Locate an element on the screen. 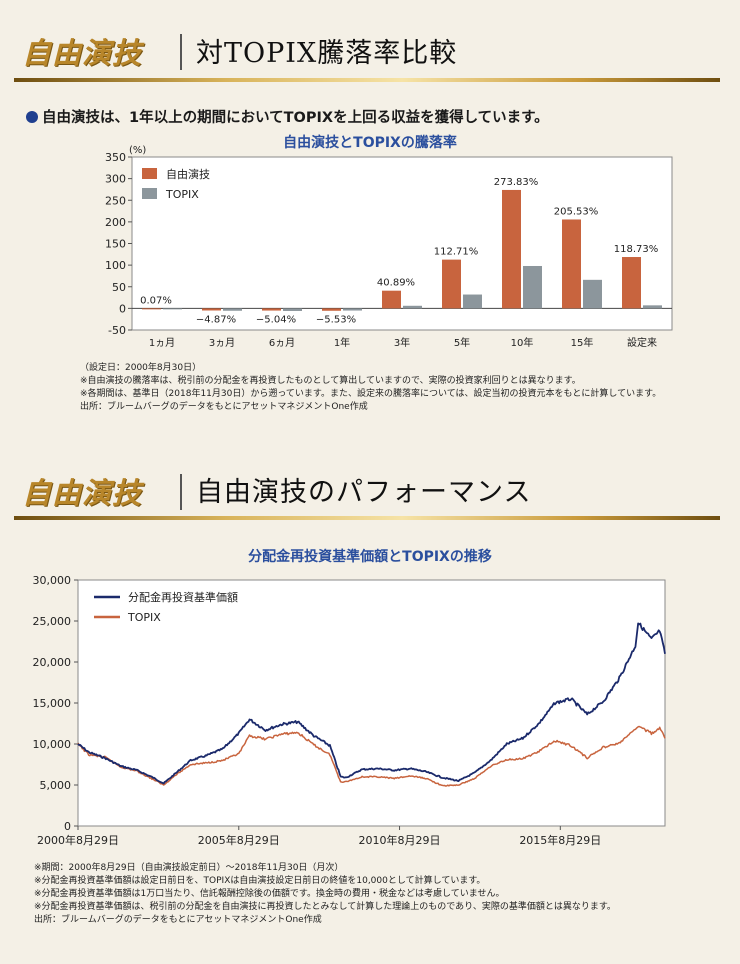 This screenshot has height=964, width=740. data-label: −5.53% is located at coordinates (336, 319).